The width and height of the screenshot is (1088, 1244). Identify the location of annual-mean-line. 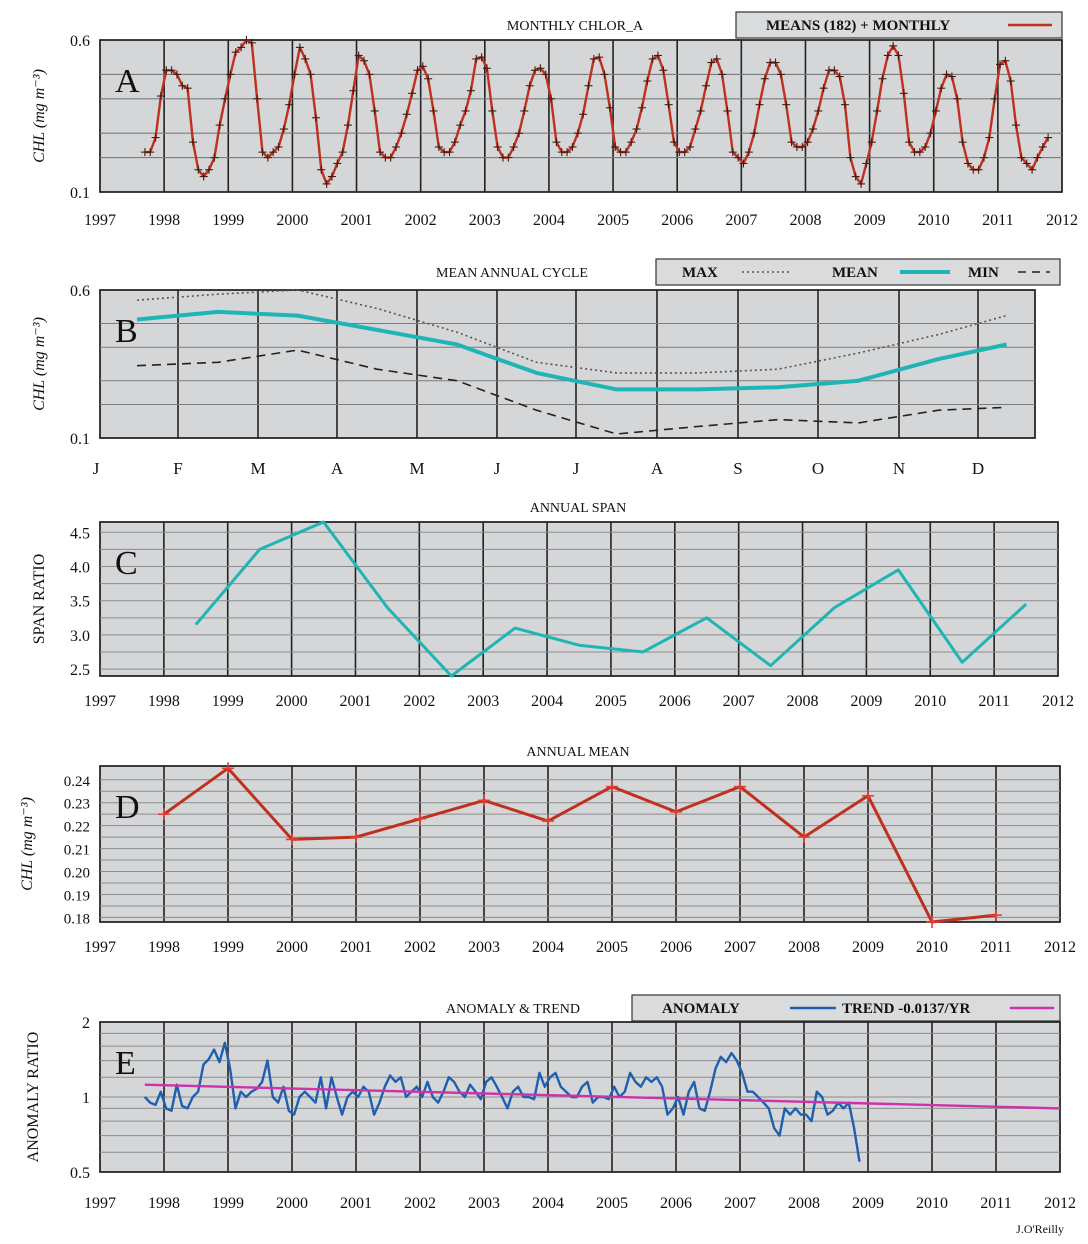
(580, 845).